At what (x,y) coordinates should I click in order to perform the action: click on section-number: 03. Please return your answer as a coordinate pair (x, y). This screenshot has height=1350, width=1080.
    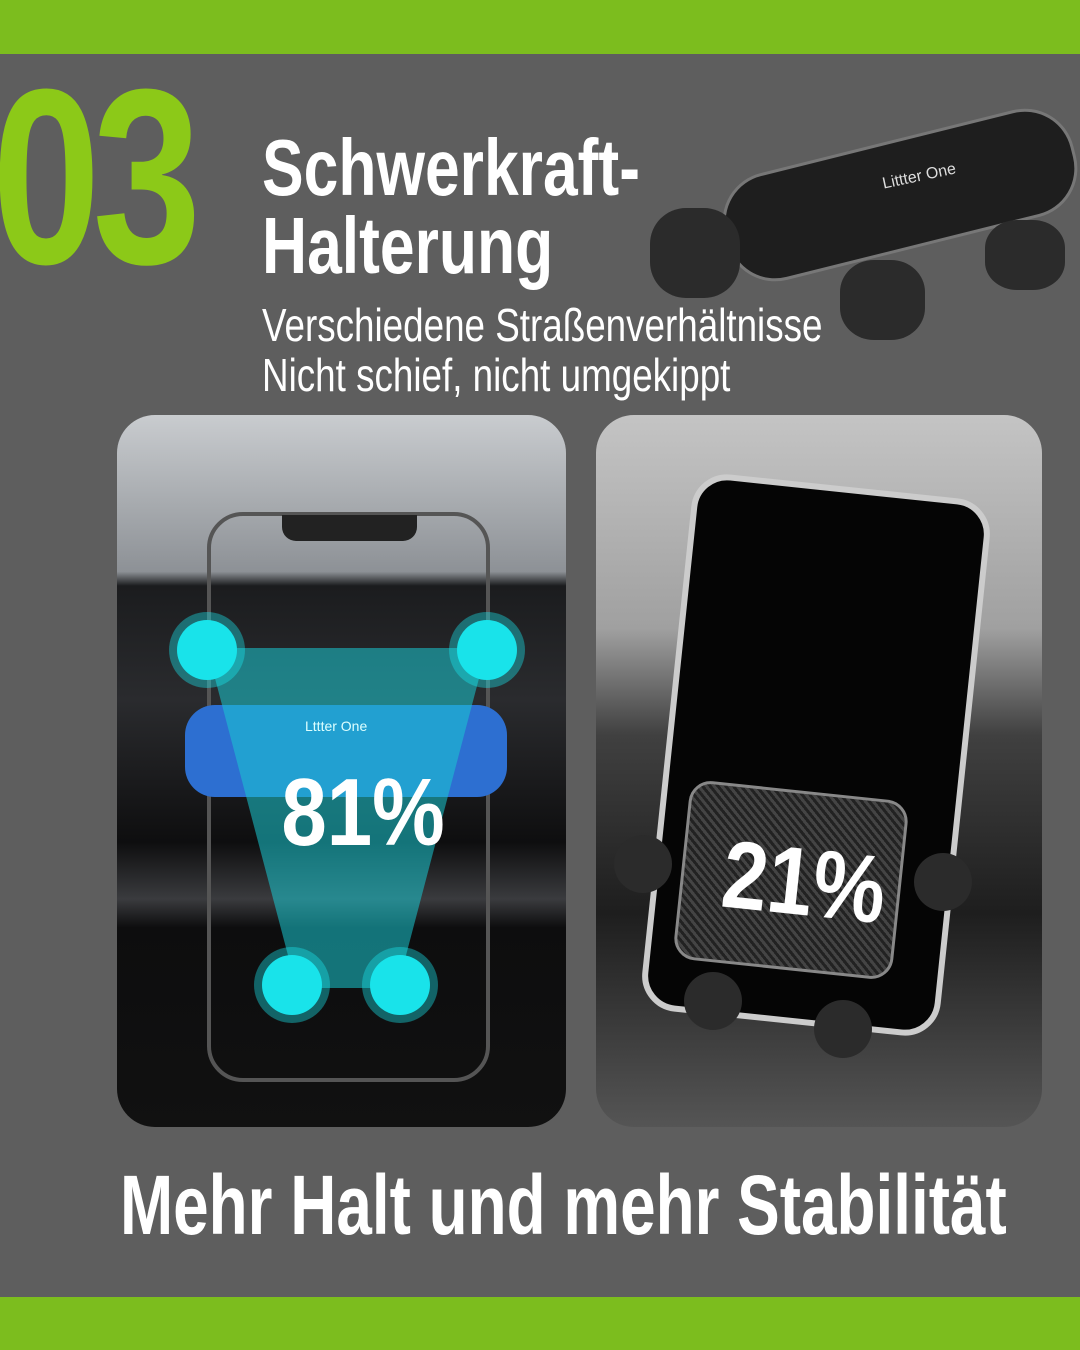
    Looking at the image, I should click on (100, 176).